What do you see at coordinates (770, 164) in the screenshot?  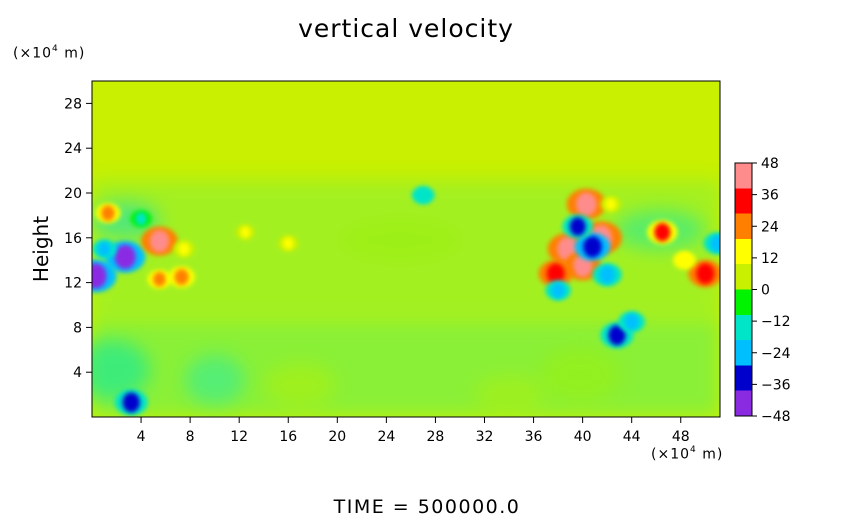 I see `colorbar-tick-label: 48` at bounding box center [770, 164].